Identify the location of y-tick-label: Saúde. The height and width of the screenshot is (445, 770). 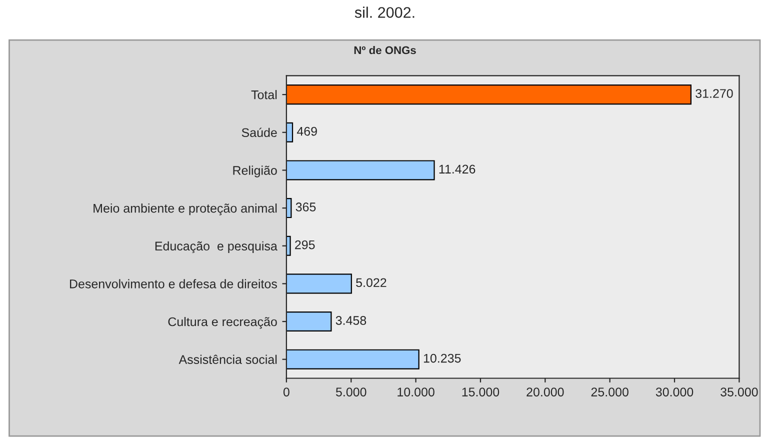
(259, 133).